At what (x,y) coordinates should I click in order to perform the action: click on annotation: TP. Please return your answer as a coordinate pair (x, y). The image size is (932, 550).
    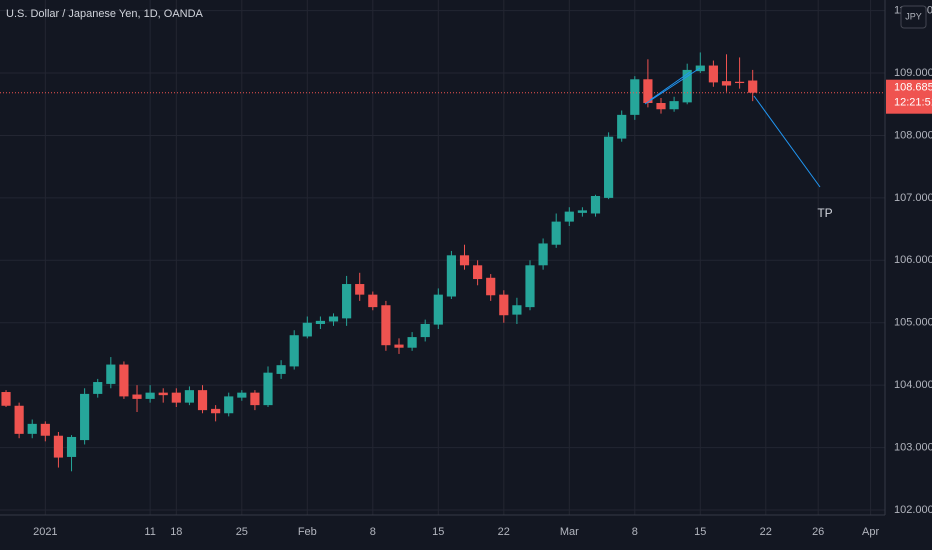
    Looking at the image, I should click on (824, 213).